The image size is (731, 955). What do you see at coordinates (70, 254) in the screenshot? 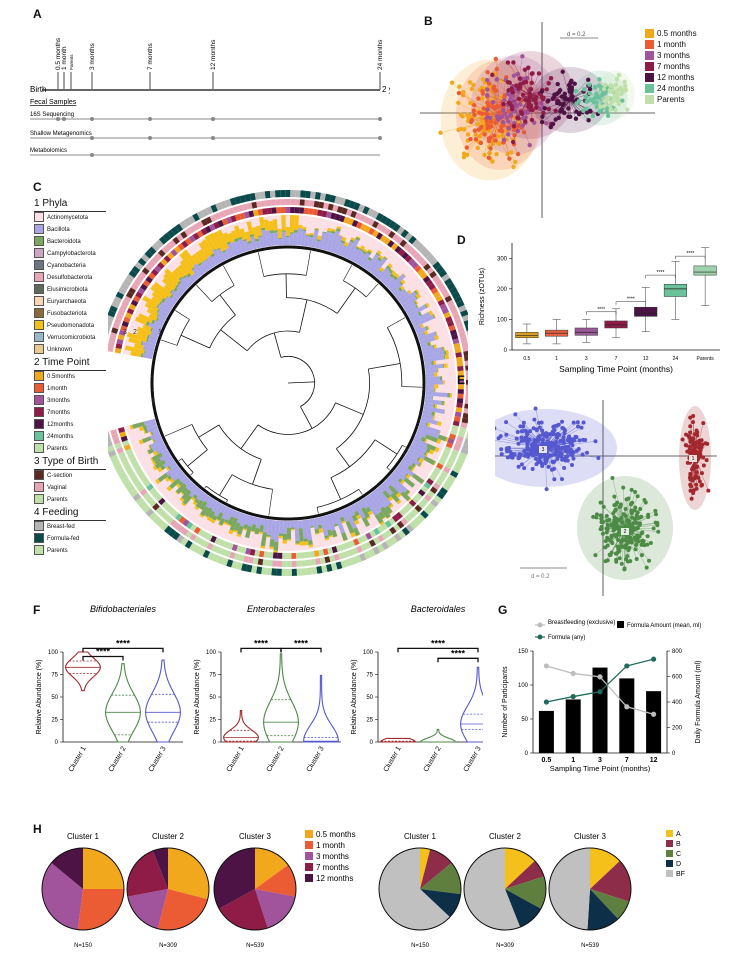
I see `c-legend-item: Campylobacterota` at bounding box center [70, 254].